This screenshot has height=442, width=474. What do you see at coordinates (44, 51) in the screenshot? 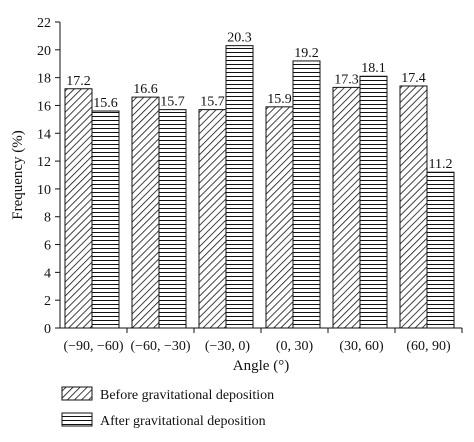
I see `y-tick-label-20: 20` at bounding box center [44, 51].